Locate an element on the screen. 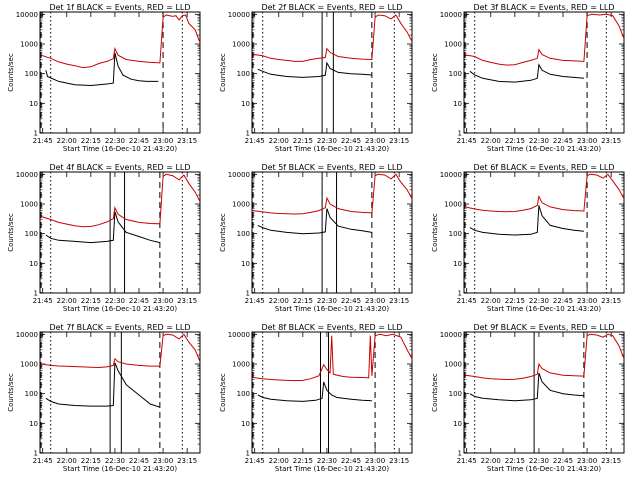  panel-title: Det 1f BLACK = Events, RED = LLD is located at coordinates (119, 7).